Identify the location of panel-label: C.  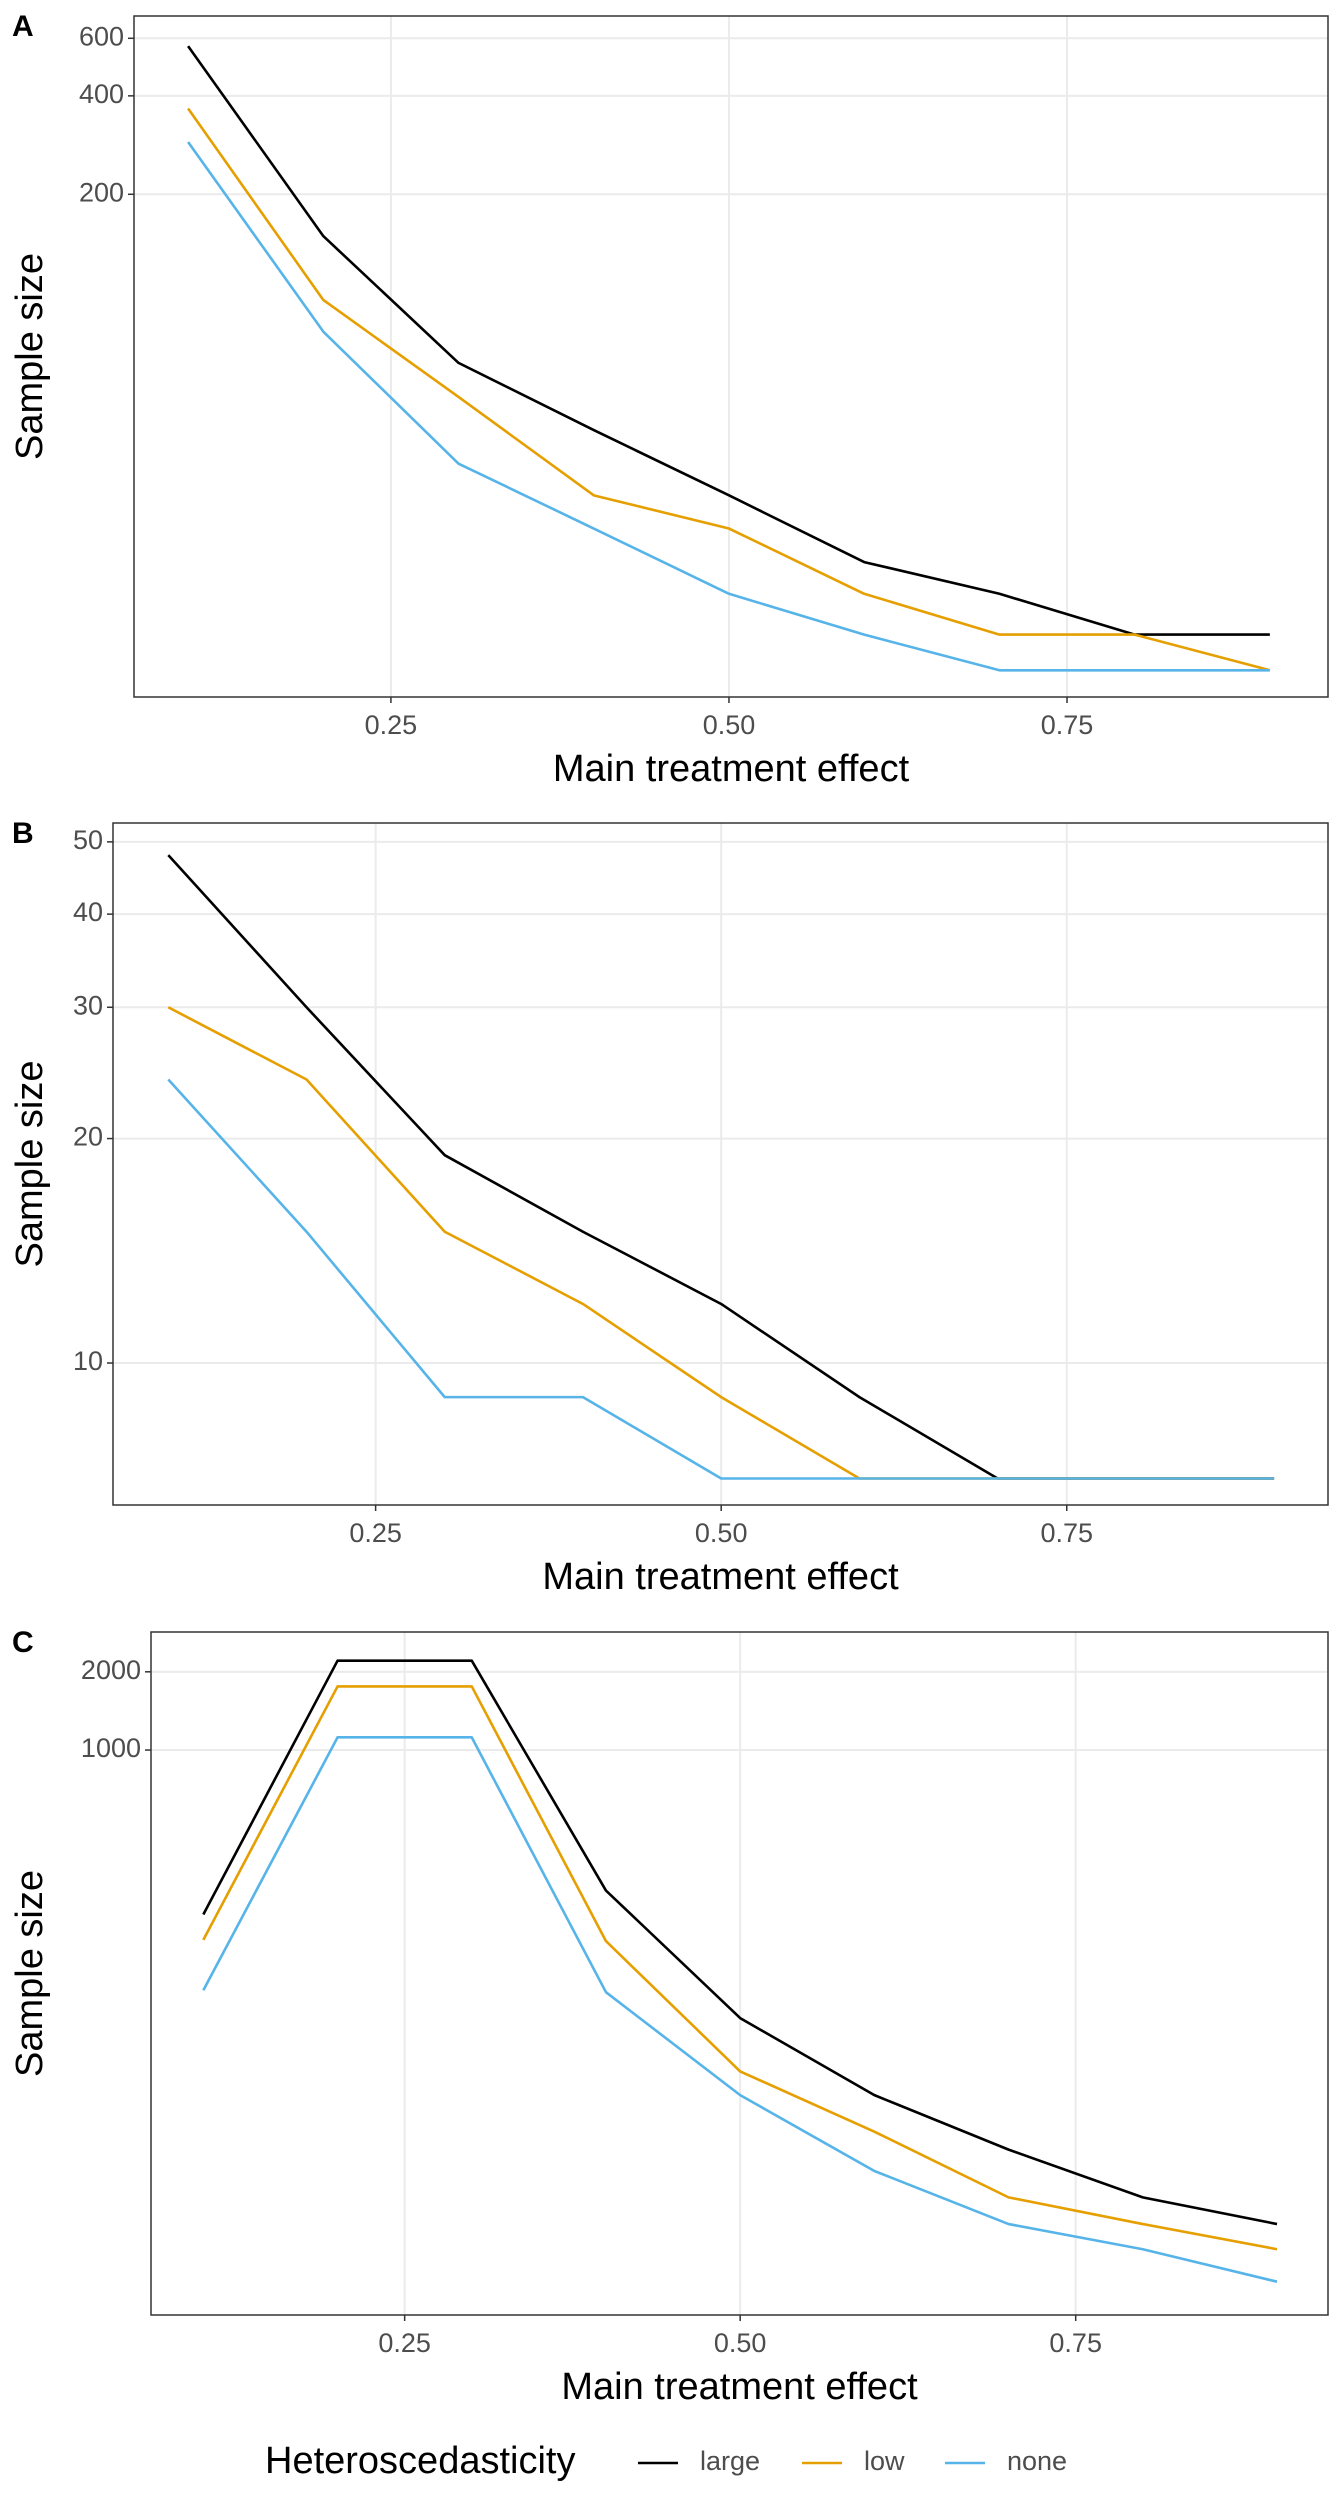
(23, 1642).